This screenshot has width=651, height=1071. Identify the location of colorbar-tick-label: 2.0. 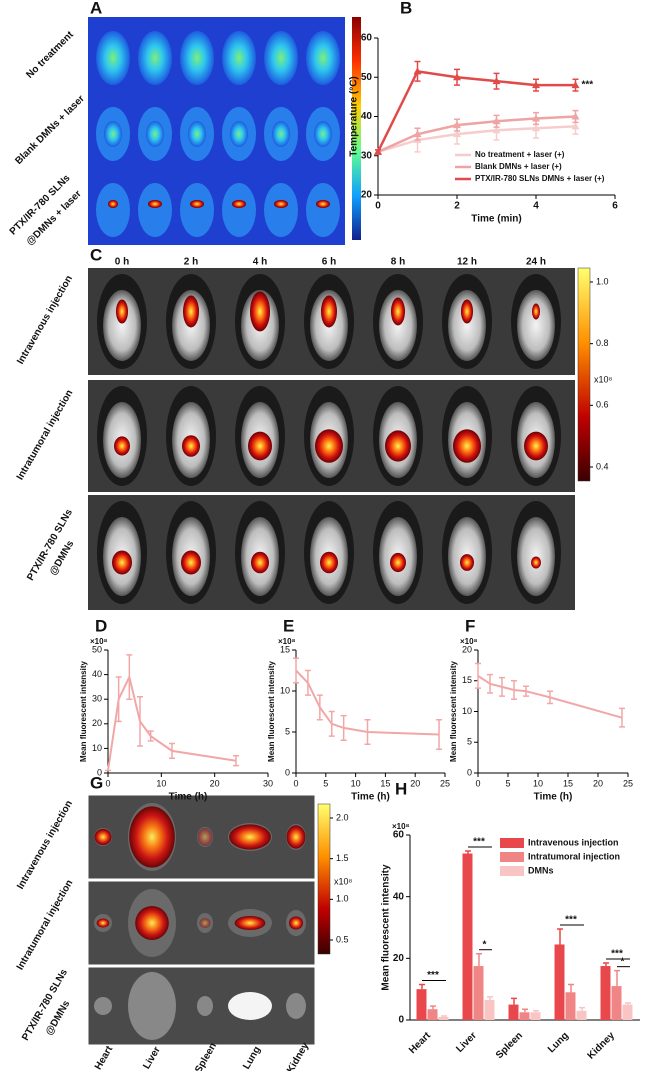
(342, 817).